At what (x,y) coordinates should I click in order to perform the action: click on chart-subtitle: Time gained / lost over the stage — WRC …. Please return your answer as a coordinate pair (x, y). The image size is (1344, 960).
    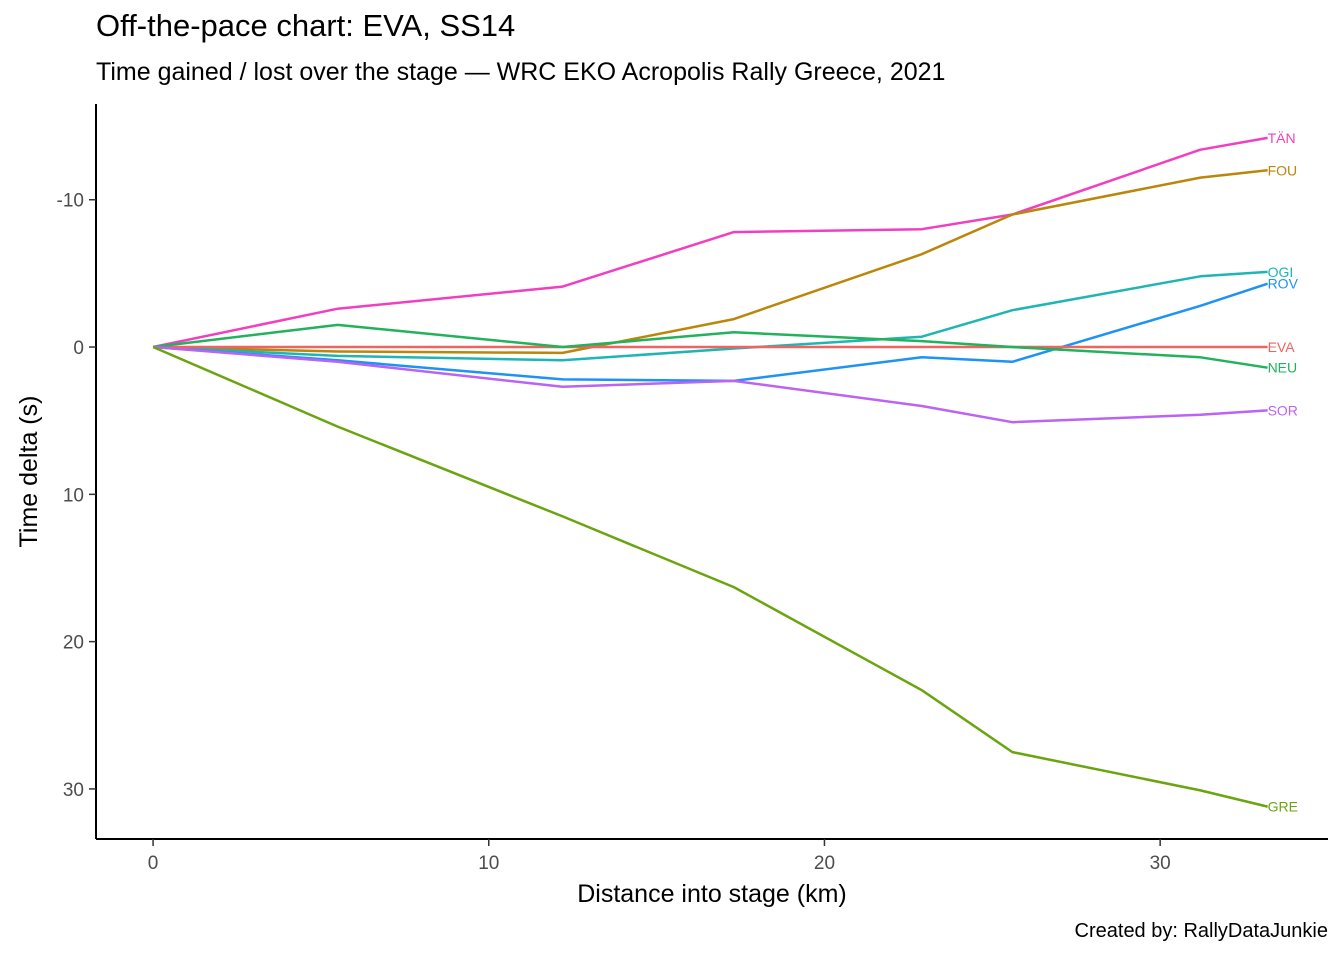
    Looking at the image, I should click on (521, 72).